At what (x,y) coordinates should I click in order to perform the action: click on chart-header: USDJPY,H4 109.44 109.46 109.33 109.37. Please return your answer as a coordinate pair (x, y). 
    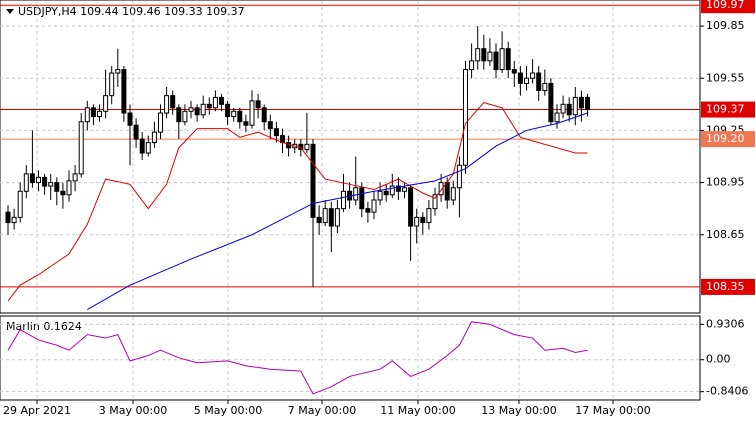
    Looking at the image, I should click on (131, 11).